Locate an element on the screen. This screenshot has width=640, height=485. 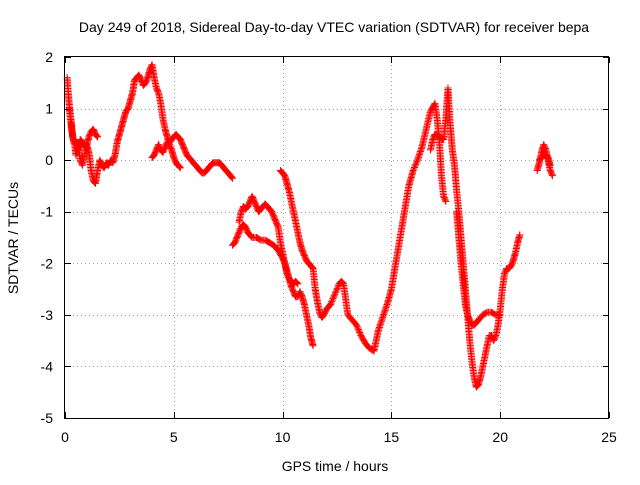
y-tick-label: -5 is located at coordinates (47, 418).